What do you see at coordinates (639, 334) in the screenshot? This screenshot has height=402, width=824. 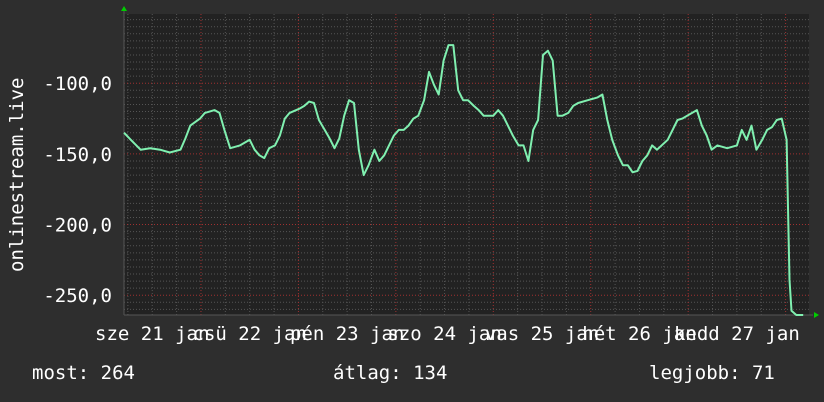 I see `x-tick-label: hét 26 jan` at bounding box center [639, 334].